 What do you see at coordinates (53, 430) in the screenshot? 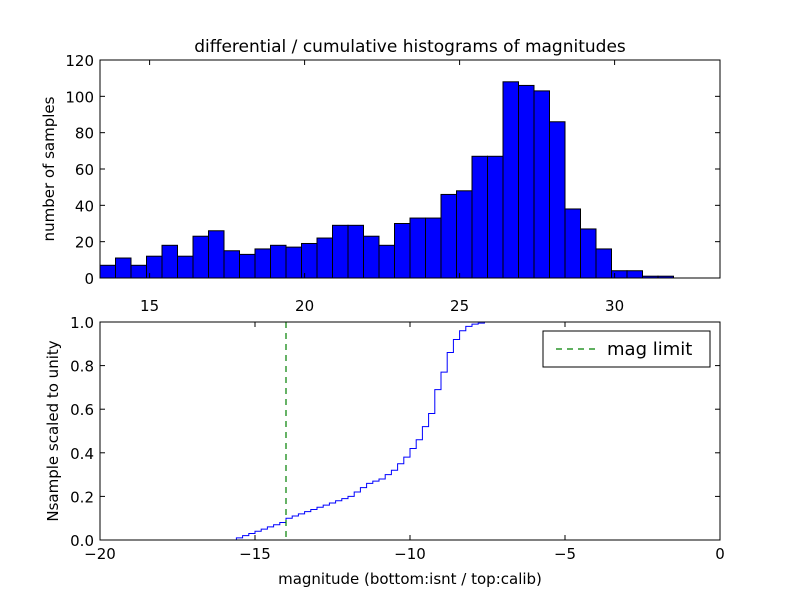
I see `bottom-y-axis-label: Nsample scaled to unity` at bounding box center [53, 430].